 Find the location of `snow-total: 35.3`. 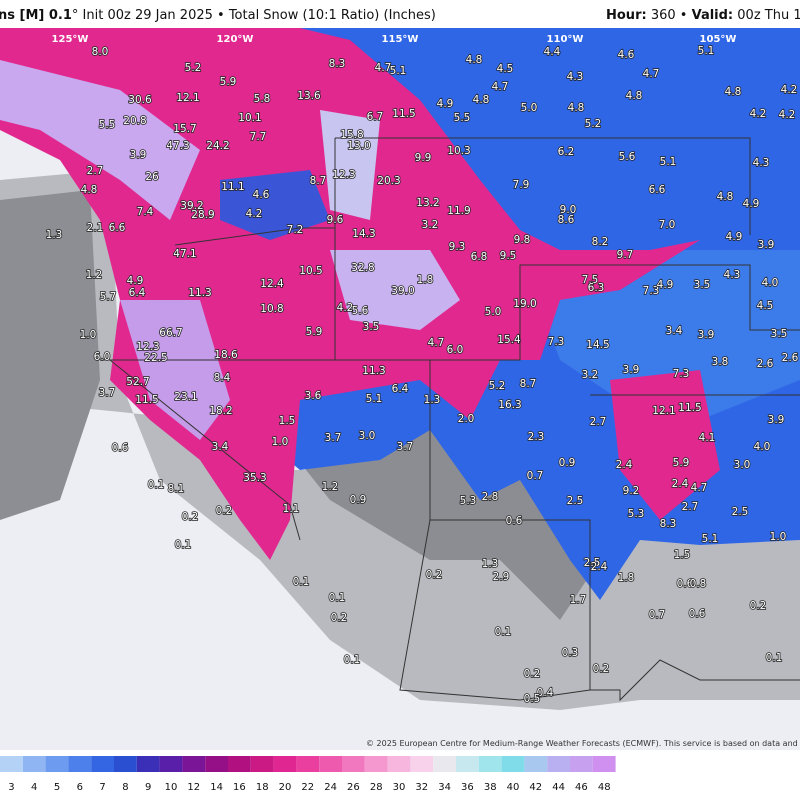

snow-total: 35.3 is located at coordinates (254, 478).